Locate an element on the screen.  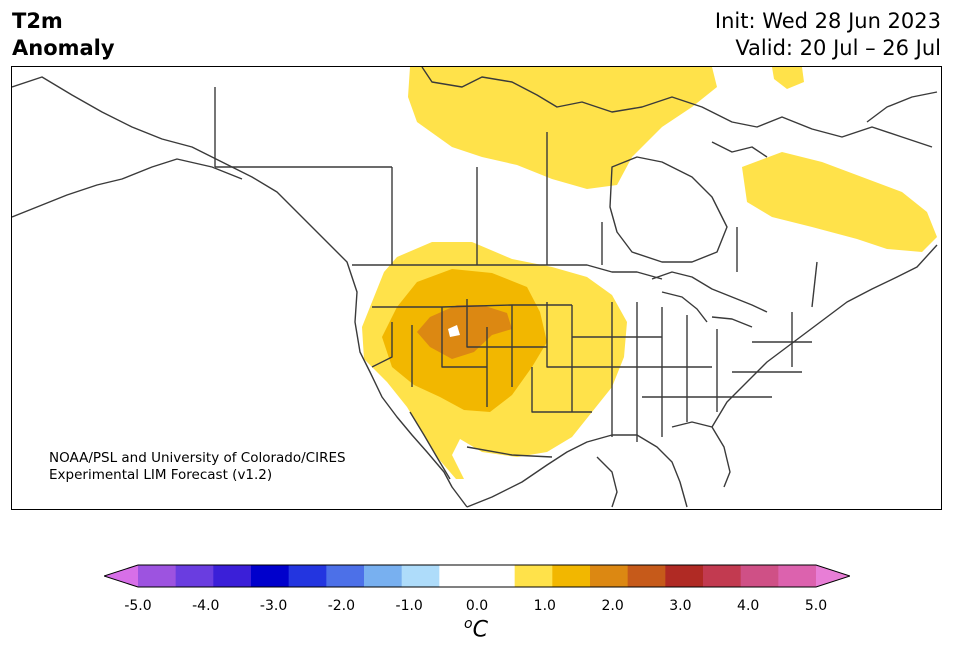
colorbar-tick-label: 2.0 is located at coordinates (612, 606).